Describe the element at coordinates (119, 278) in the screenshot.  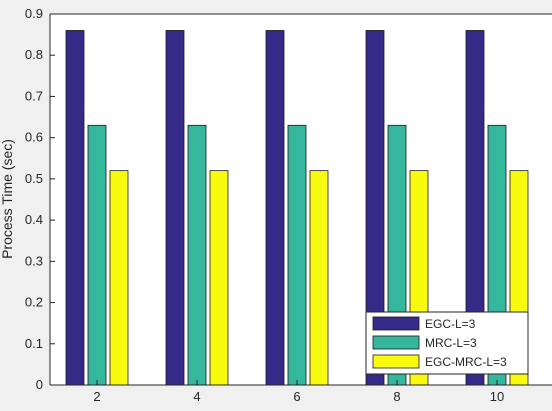
I see `bar-EGC-MRC-L=3-2` at that location.